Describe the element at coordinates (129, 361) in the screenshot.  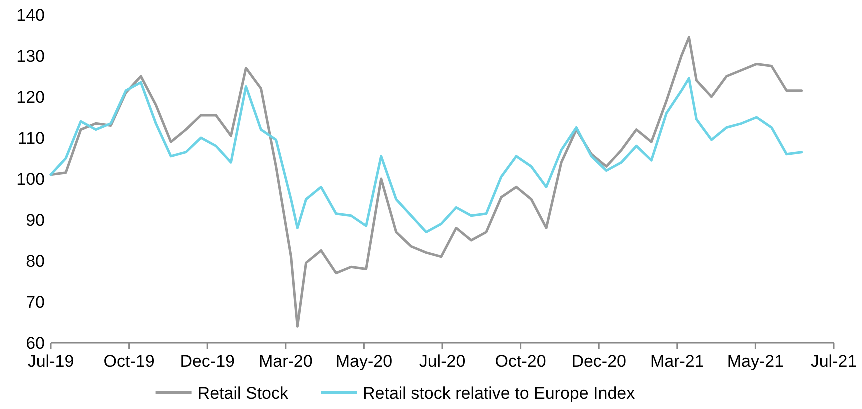
I see `x-tick-label: Oct-19` at that location.